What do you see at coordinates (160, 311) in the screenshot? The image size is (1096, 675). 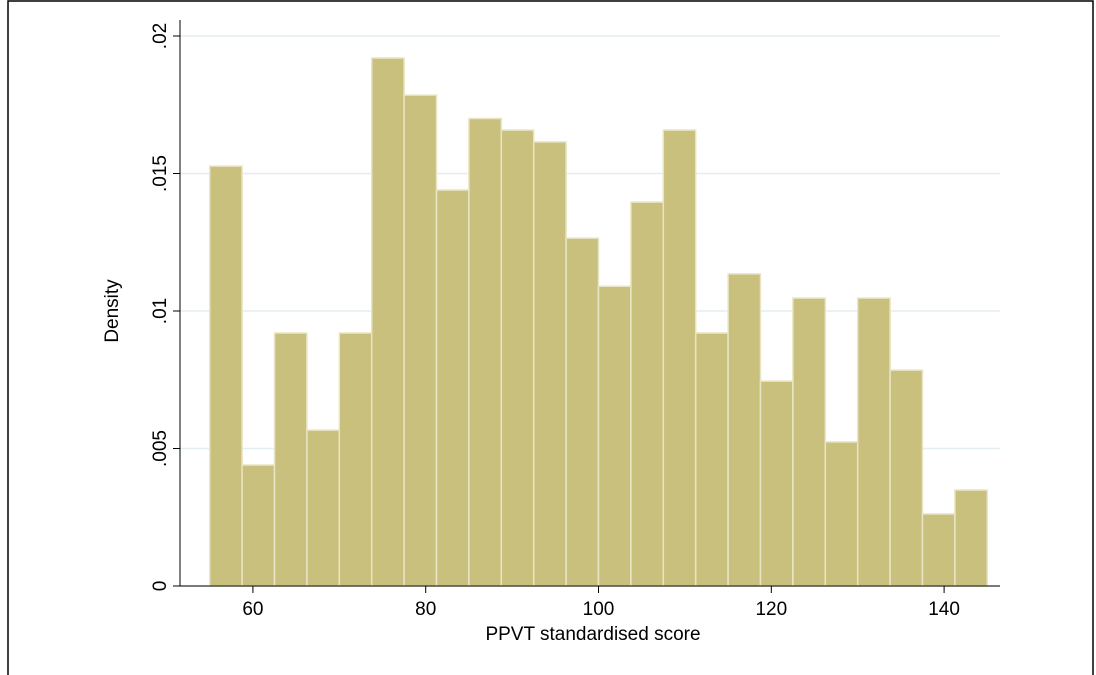 I see `y-tick-label: .01` at bounding box center [160, 311].